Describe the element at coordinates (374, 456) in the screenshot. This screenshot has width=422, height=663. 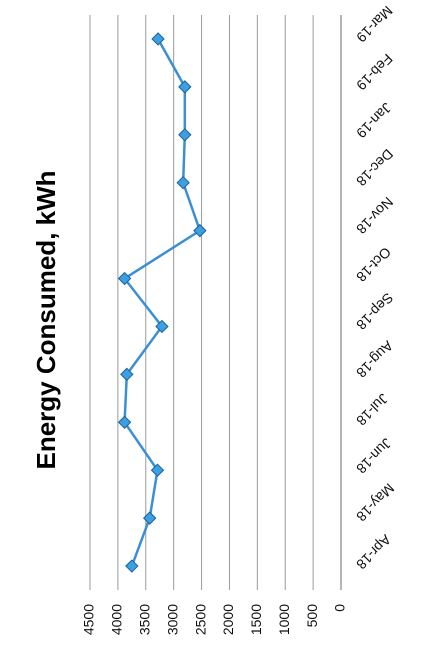
I see `category-tick-label: Jun-18` at that location.